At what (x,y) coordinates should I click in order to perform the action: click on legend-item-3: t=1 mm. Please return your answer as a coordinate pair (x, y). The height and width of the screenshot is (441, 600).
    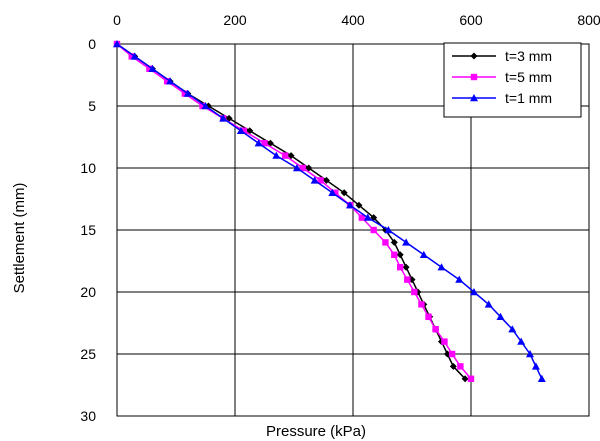
    Looking at the image, I should click on (502, 98).